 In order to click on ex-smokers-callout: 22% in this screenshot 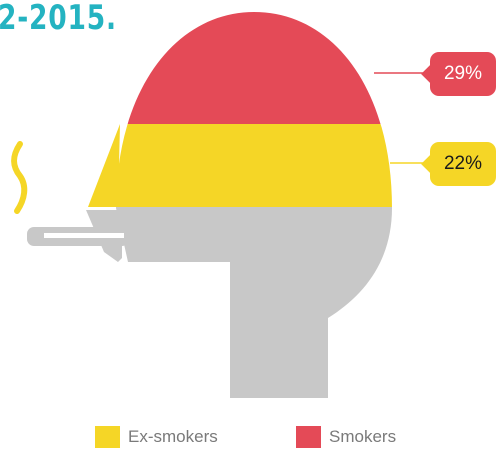, I will do `click(463, 164)`.